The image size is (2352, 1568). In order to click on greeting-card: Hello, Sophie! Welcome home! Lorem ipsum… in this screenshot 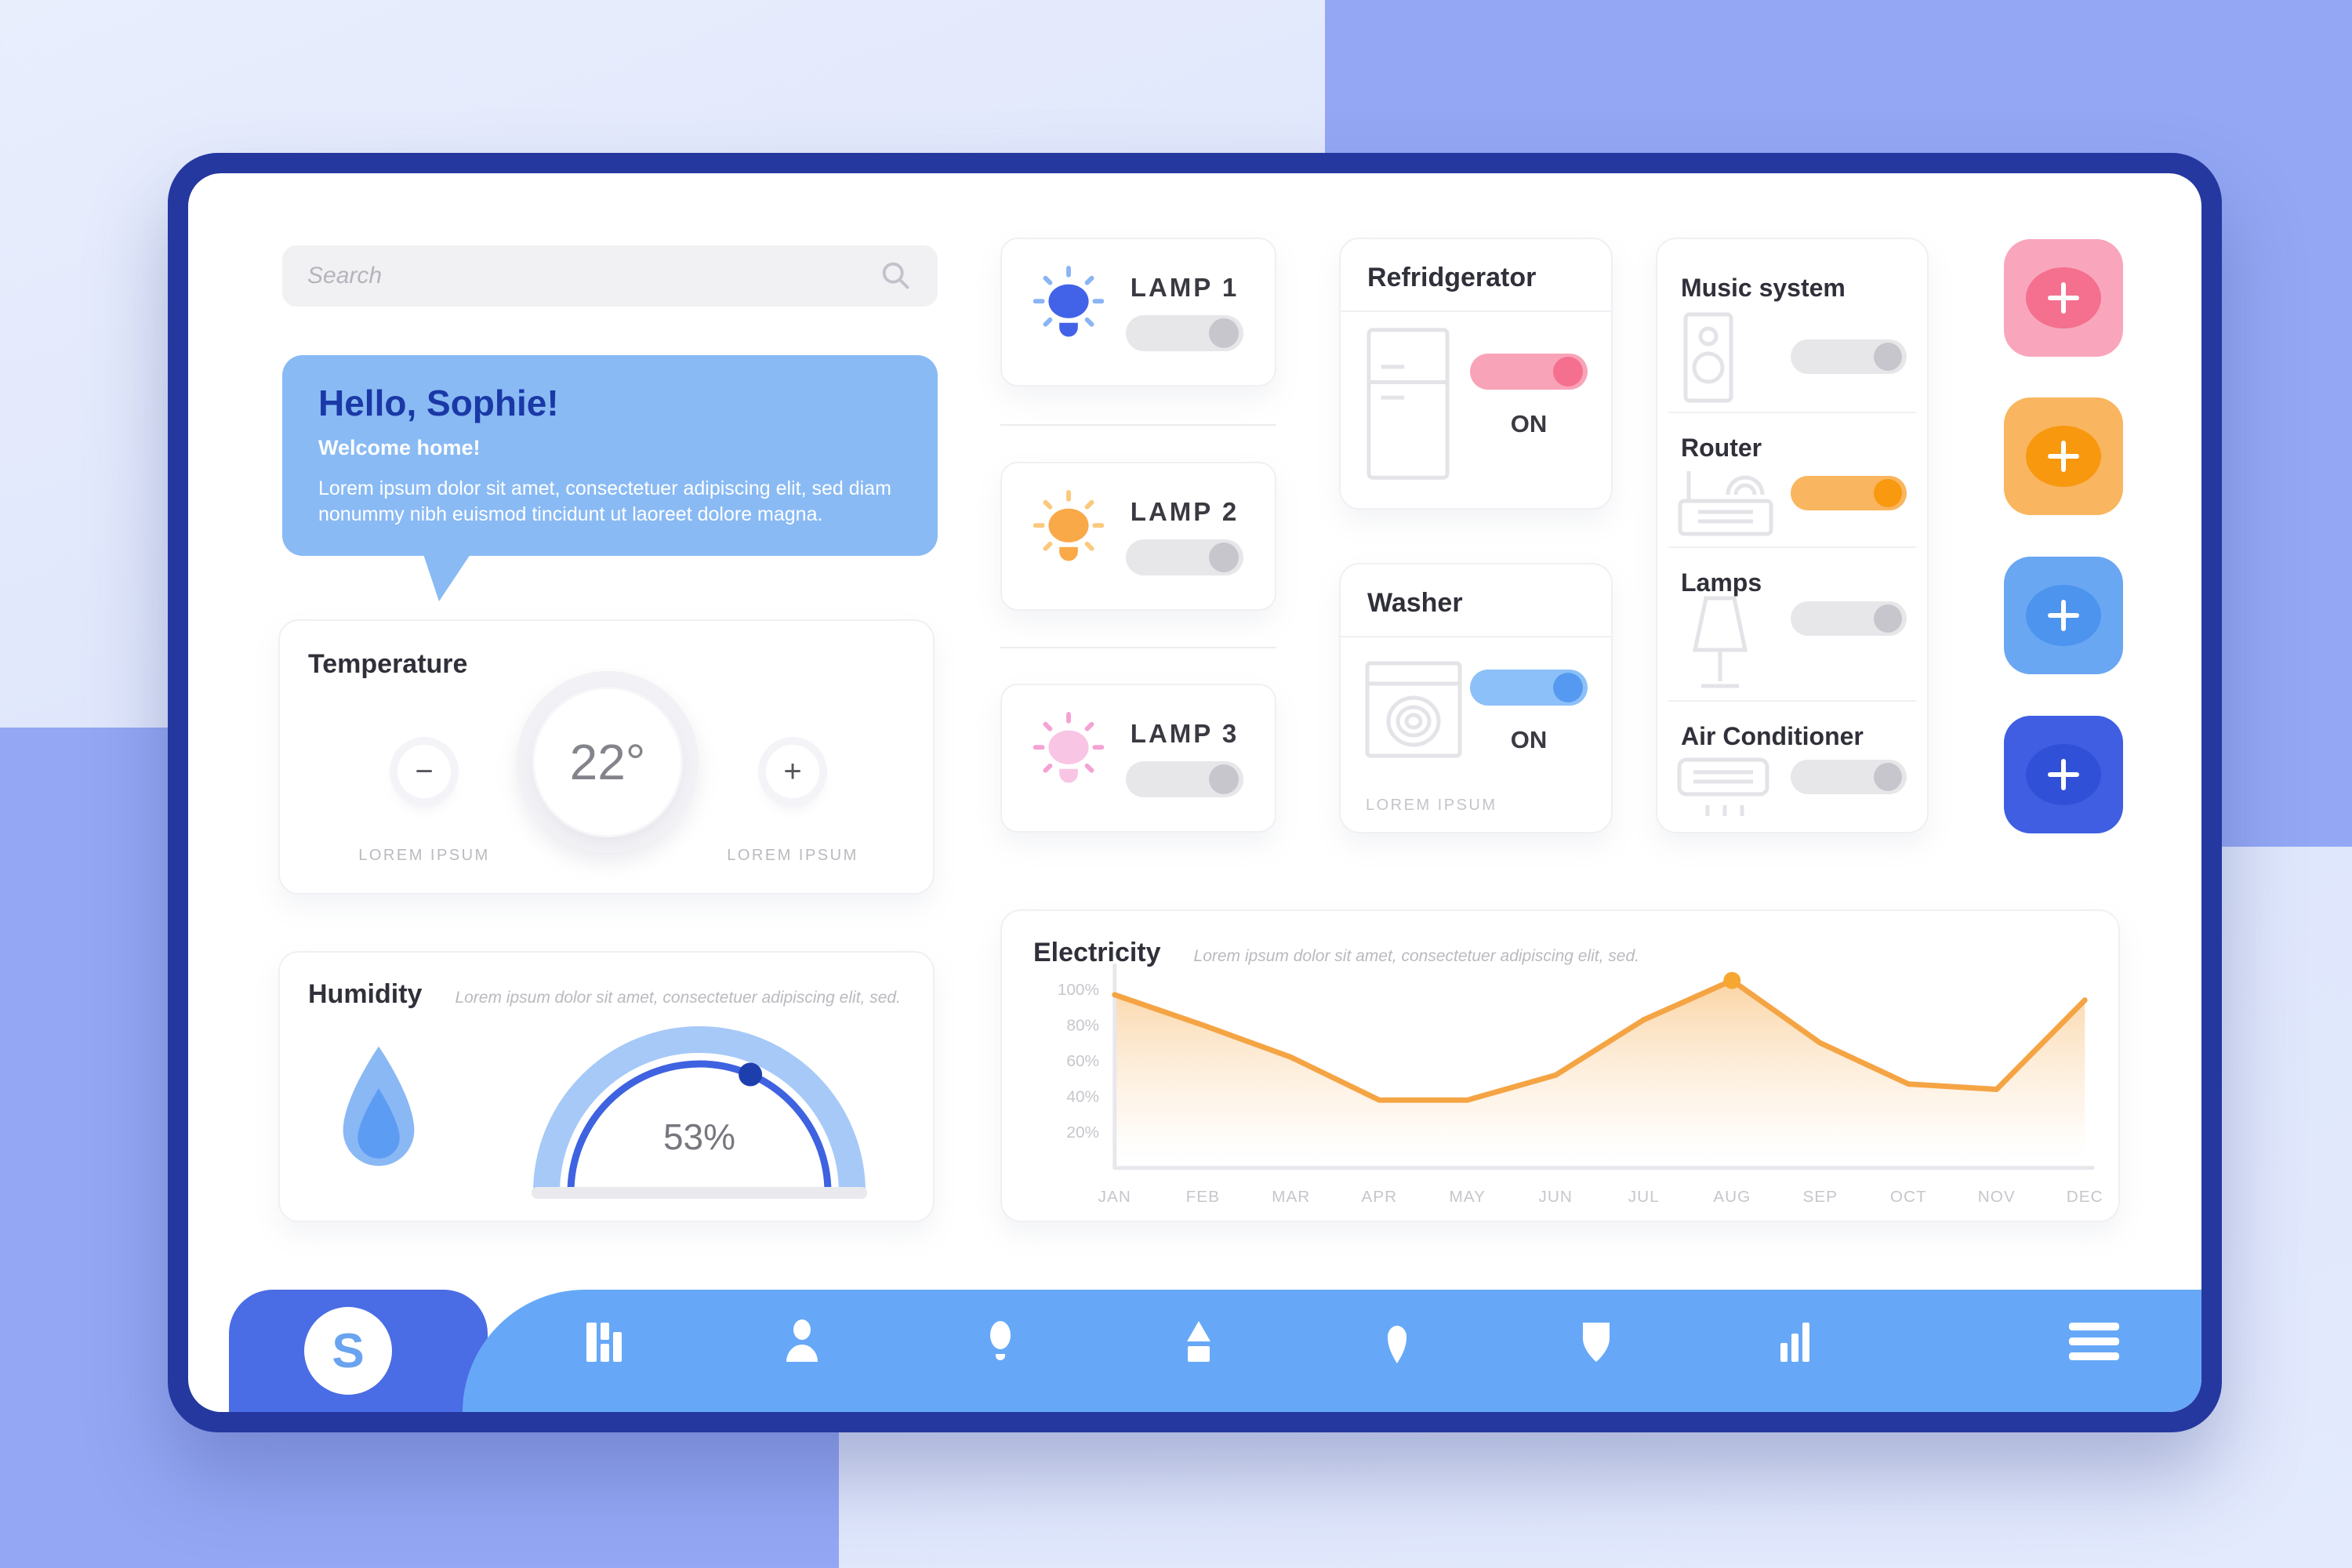, I will do `click(610, 455)`.